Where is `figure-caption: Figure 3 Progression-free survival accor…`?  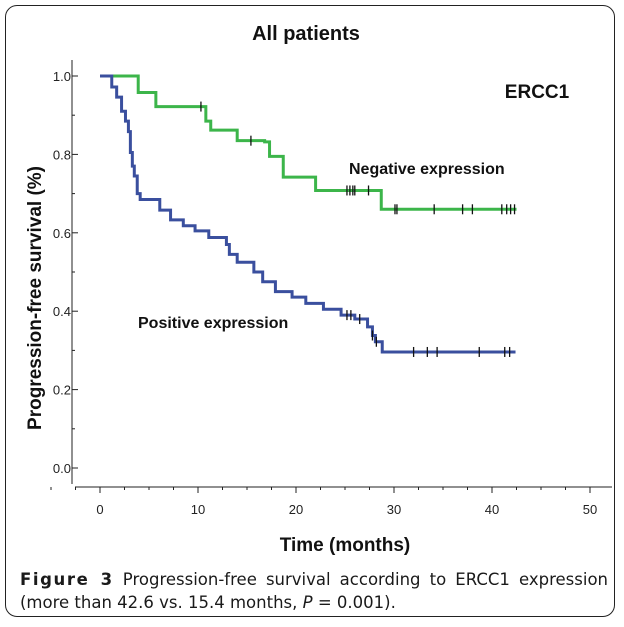 figure-caption: Figure 3 Progression-free survival accor… is located at coordinates (314, 591).